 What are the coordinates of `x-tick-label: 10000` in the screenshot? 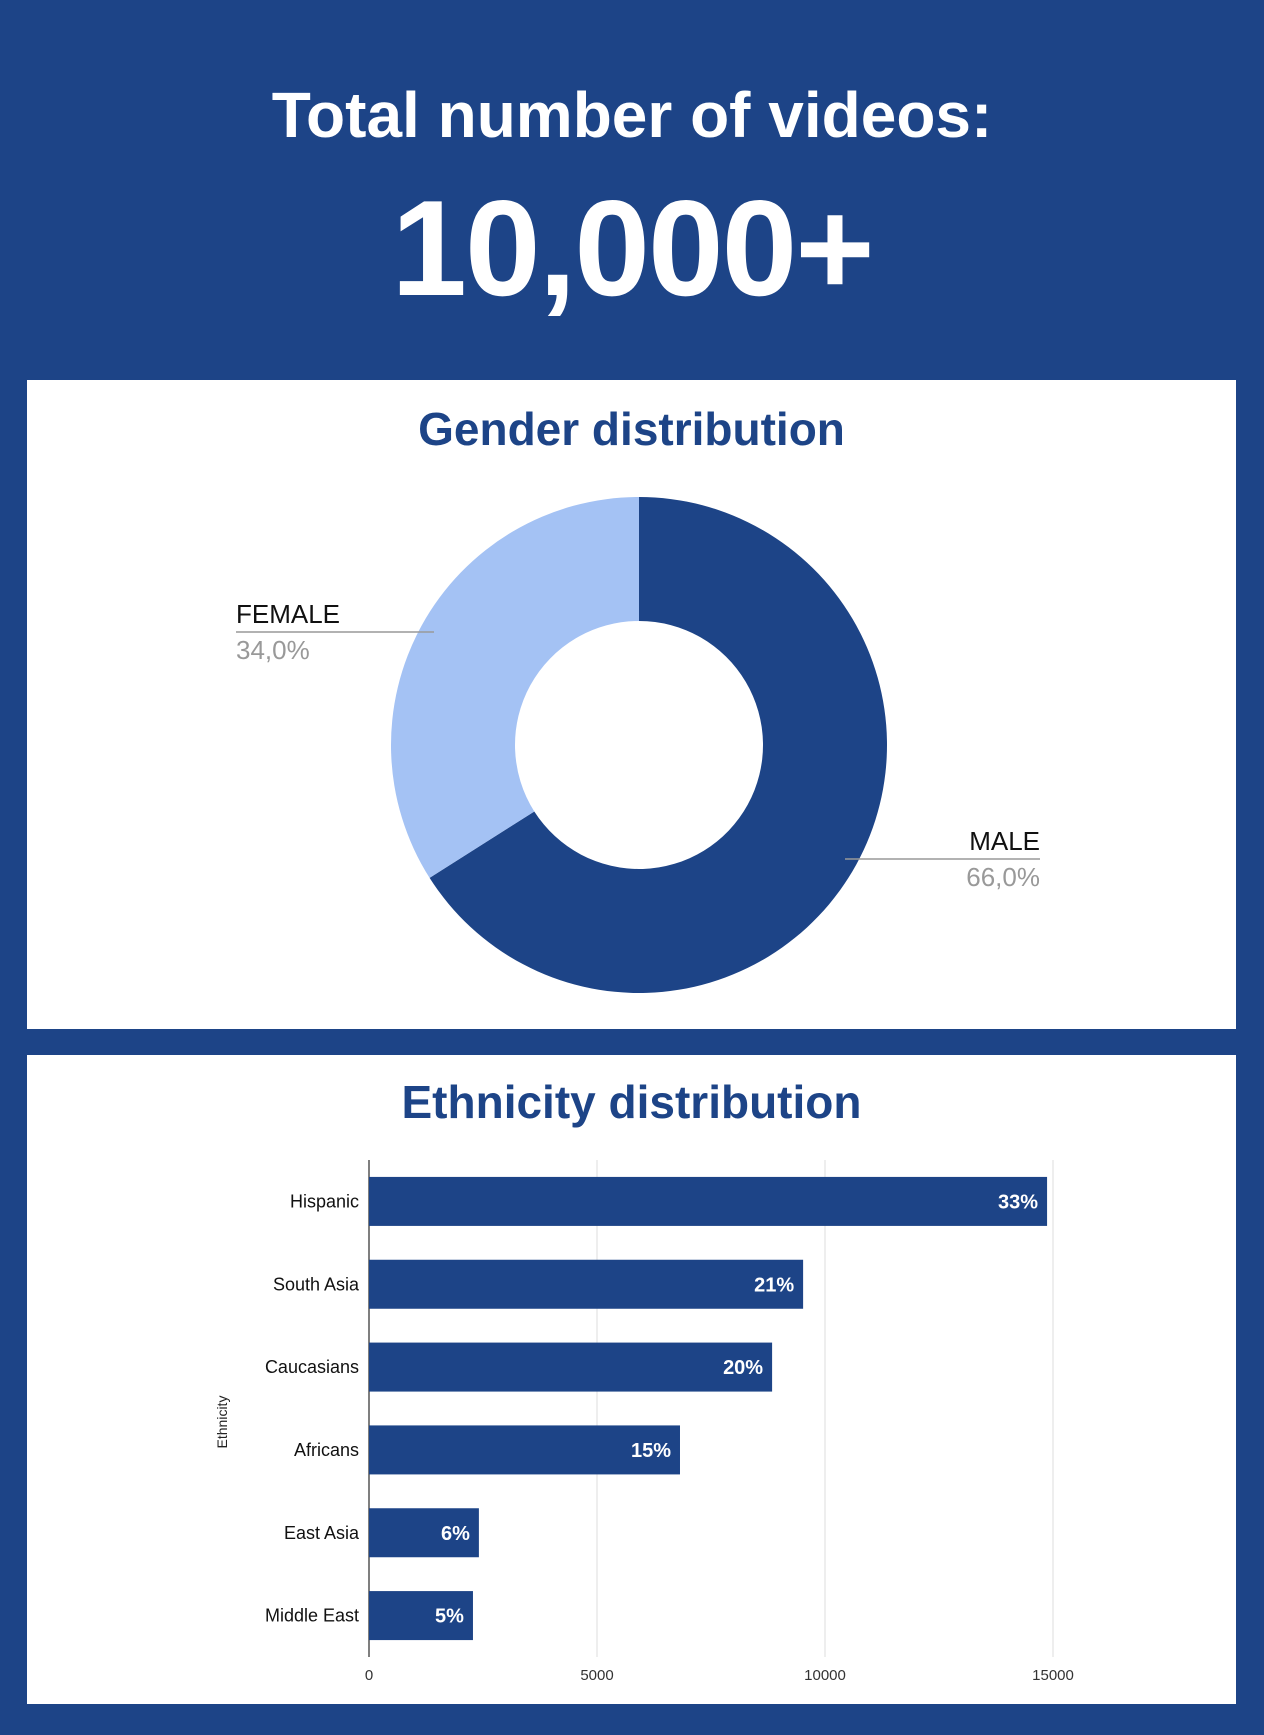 It's located at (825, 1675).